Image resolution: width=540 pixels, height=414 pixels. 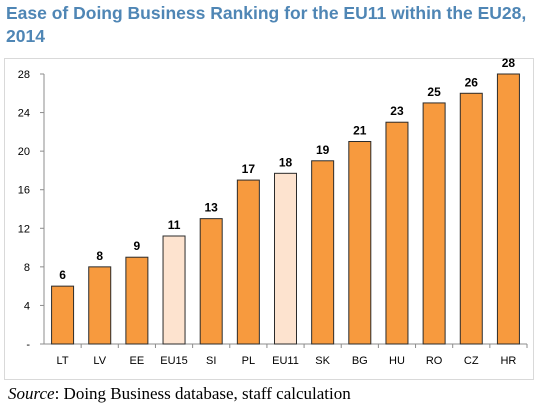 What do you see at coordinates (360, 361) in the screenshot?
I see `x-tick-label: BG` at bounding box center [360, 361].